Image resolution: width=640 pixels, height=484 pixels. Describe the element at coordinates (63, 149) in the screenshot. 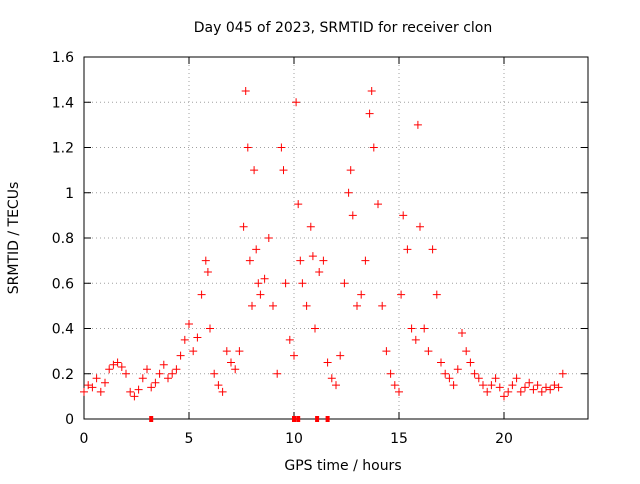

I see `y-tick-label: 1.2` at that location.